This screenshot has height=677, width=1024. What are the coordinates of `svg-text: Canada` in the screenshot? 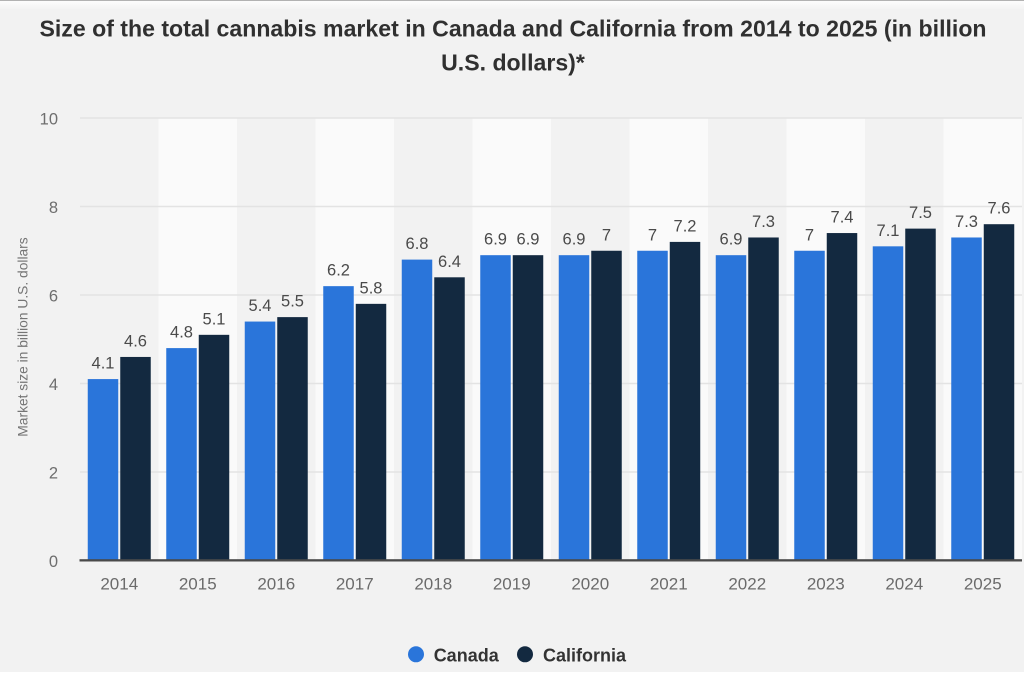 It's located at (467, 655).